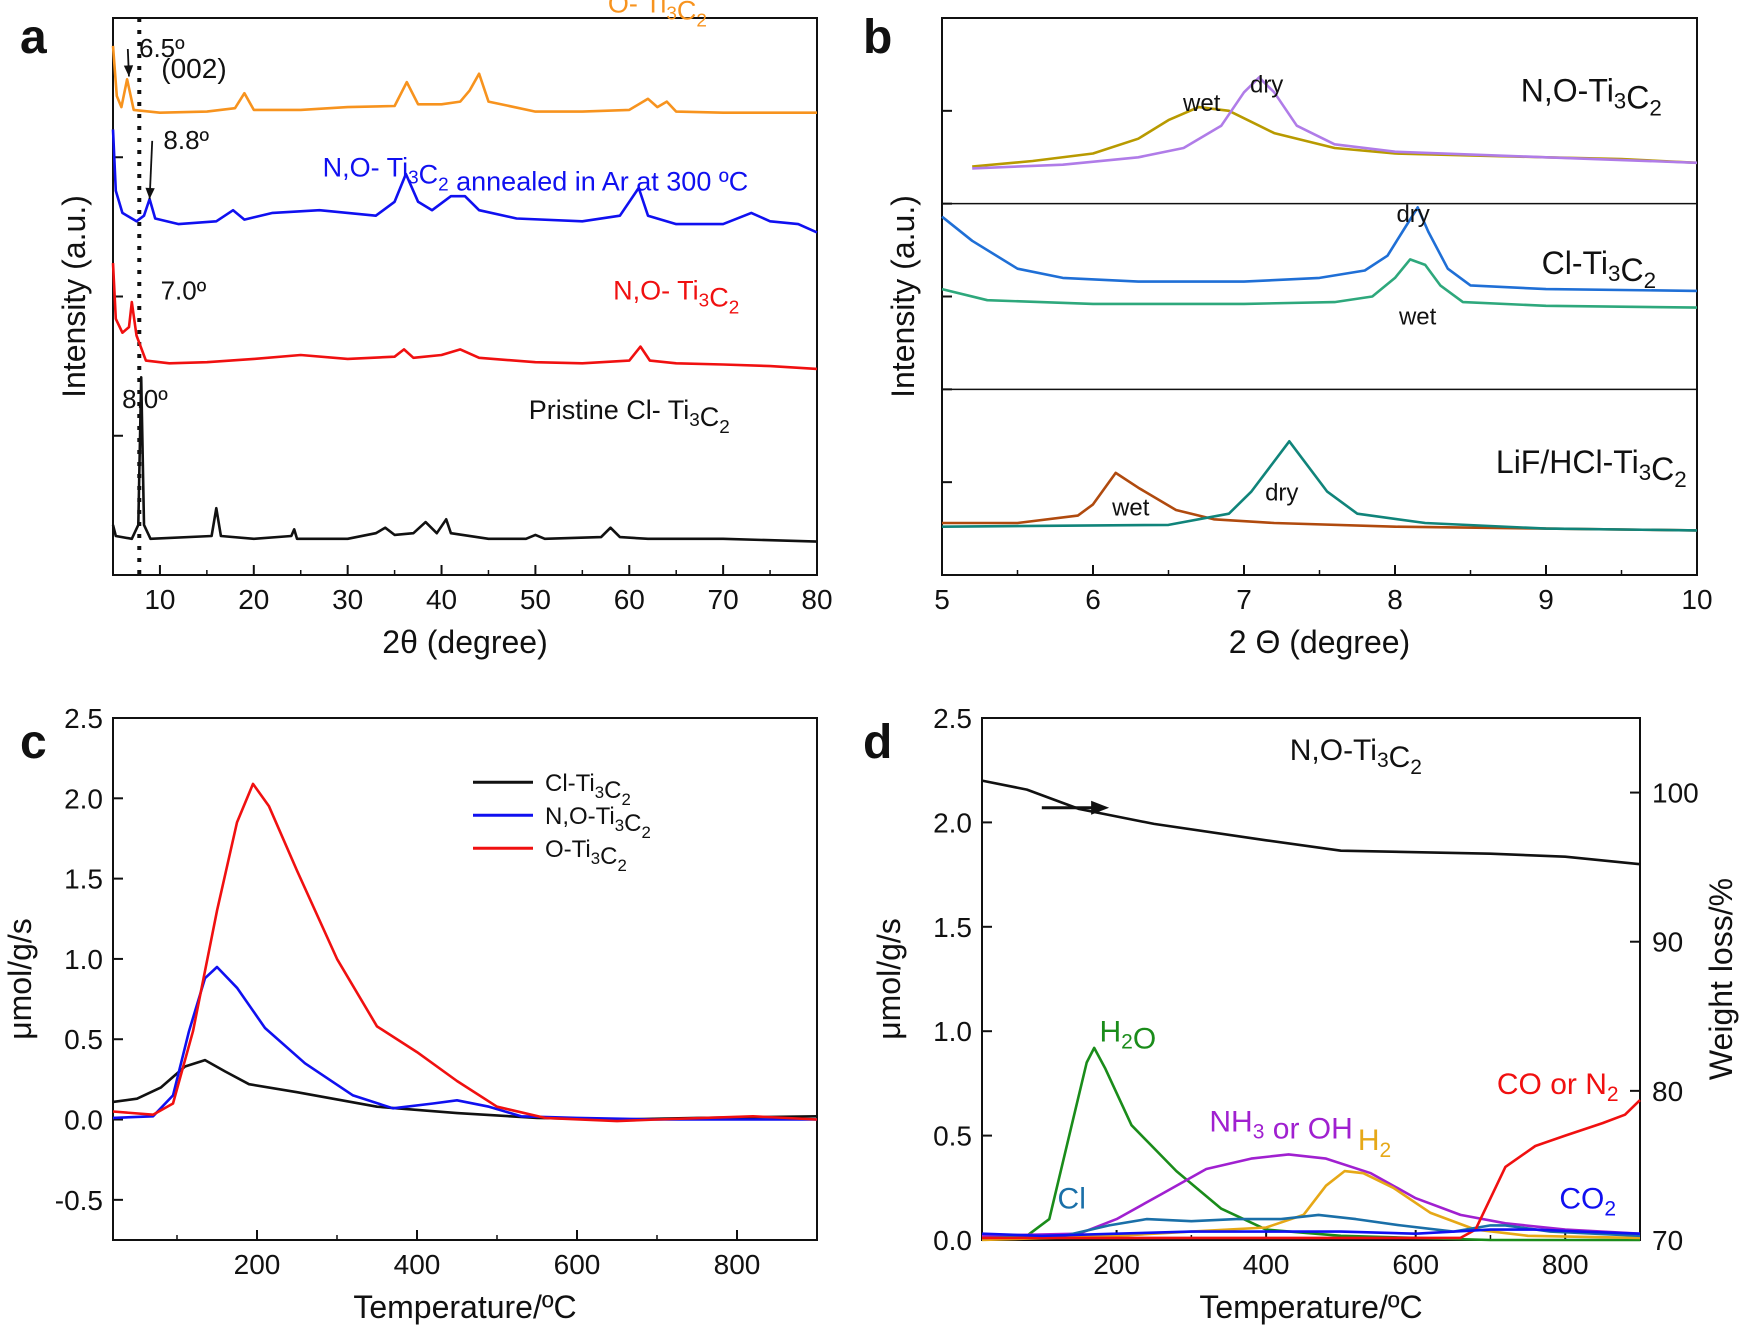  I want to click on y-tick-label: 2.5, so click(83, 718).